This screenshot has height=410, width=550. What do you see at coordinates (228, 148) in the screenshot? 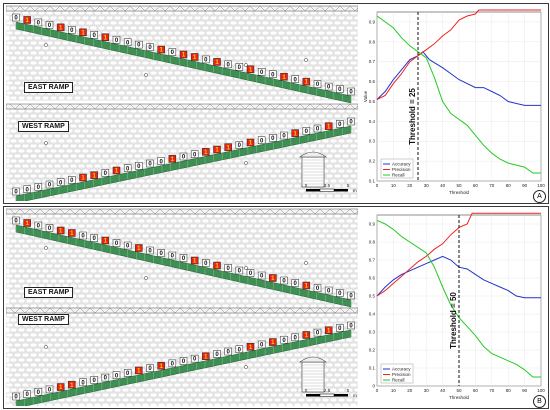
I see `segment-label: 1` at bounding box center [228, 148].